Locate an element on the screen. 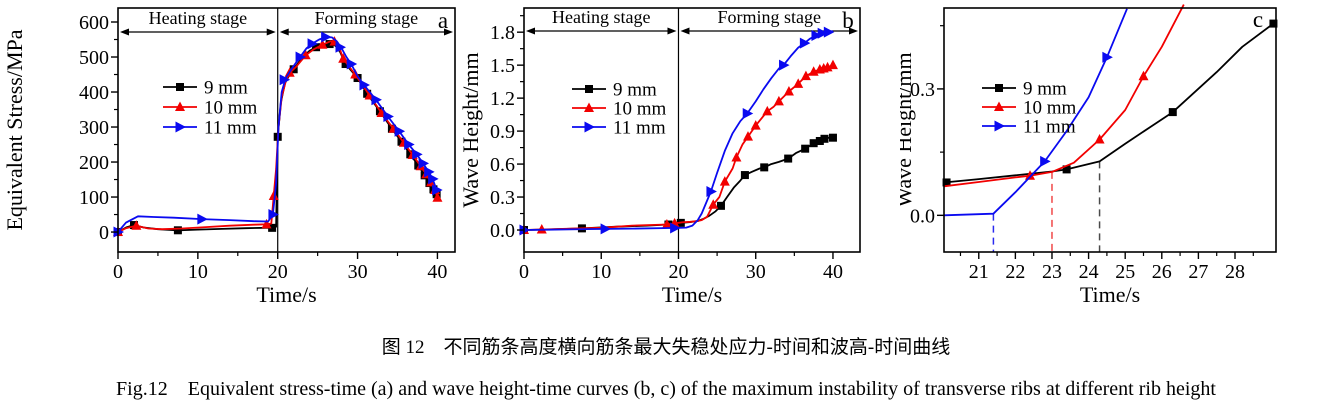  y-tick-label: 0 is located at coordinates (104, 233).